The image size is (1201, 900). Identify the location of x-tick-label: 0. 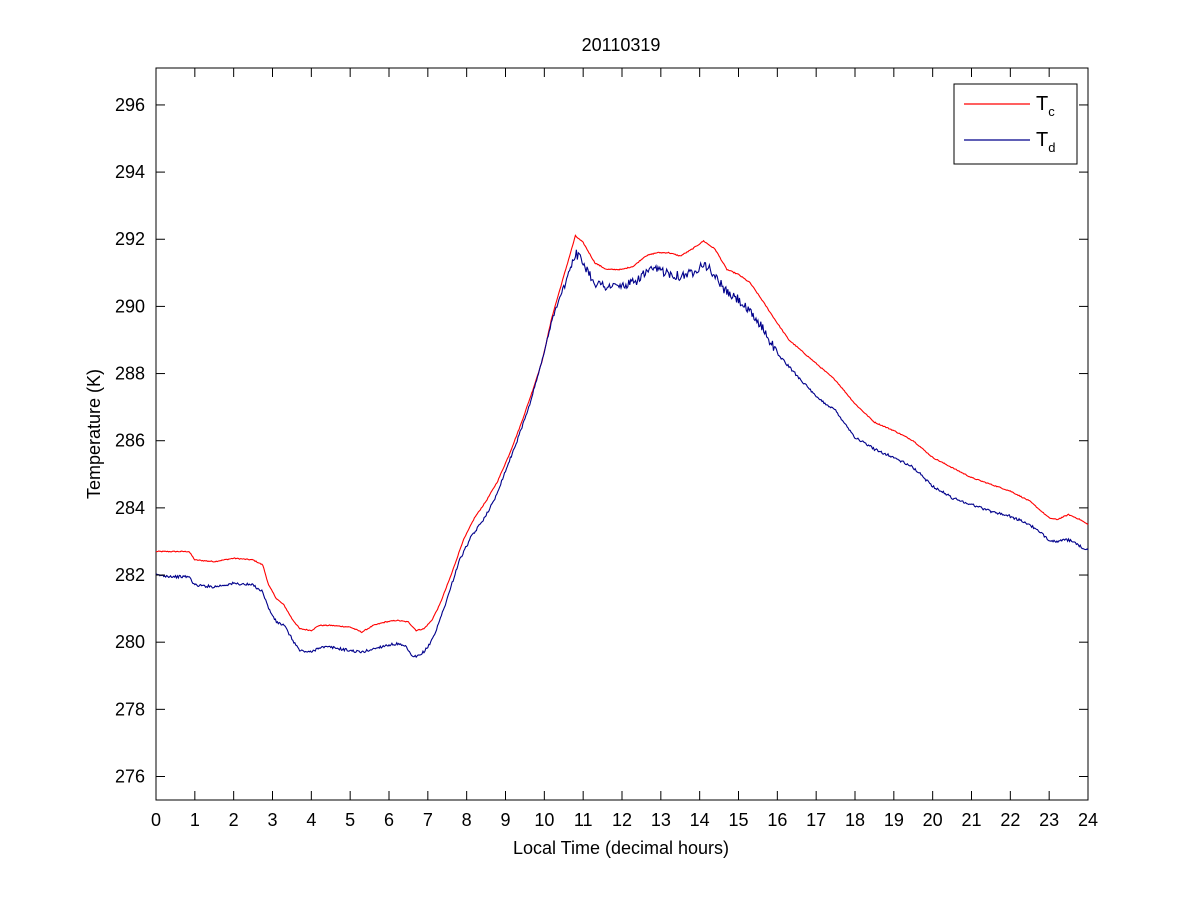
(156, 820).